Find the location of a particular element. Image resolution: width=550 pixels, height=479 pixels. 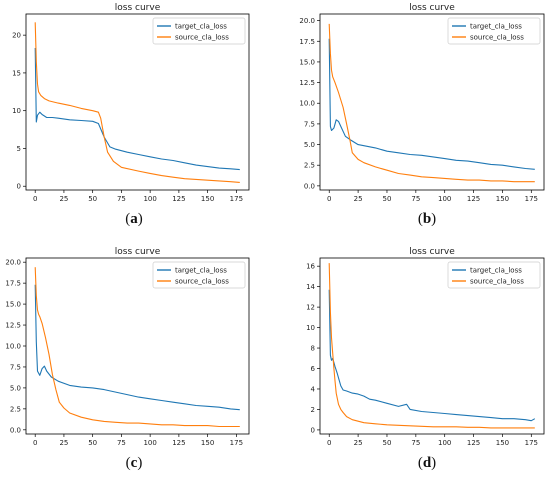

y-tick-label: 12 is located at coordinates (310, 308).